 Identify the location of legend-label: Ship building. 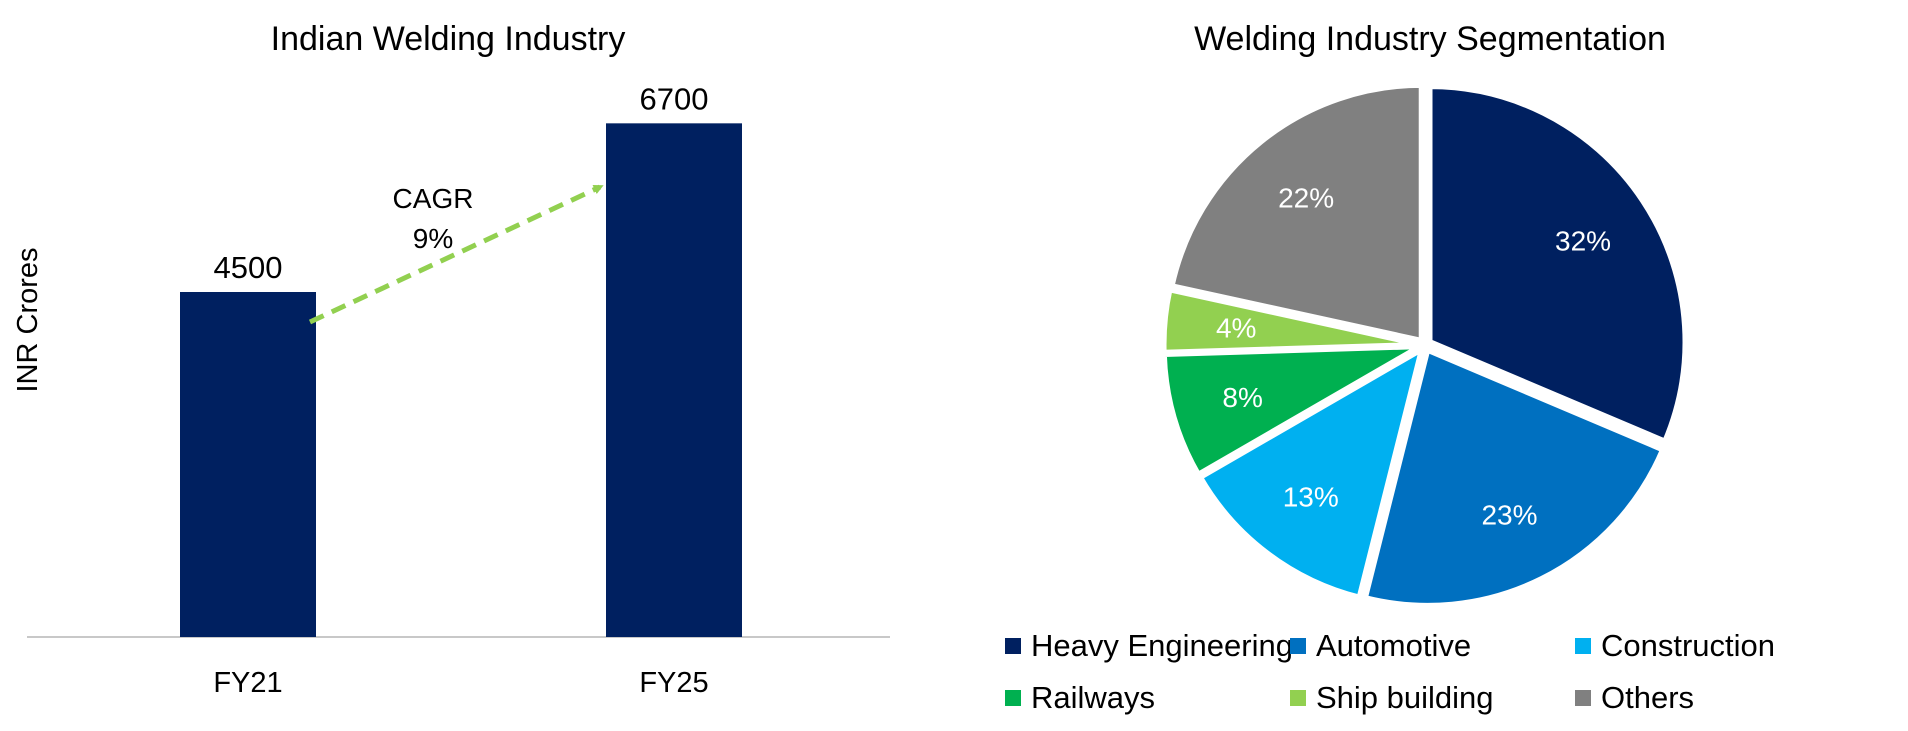
(1405, 697).